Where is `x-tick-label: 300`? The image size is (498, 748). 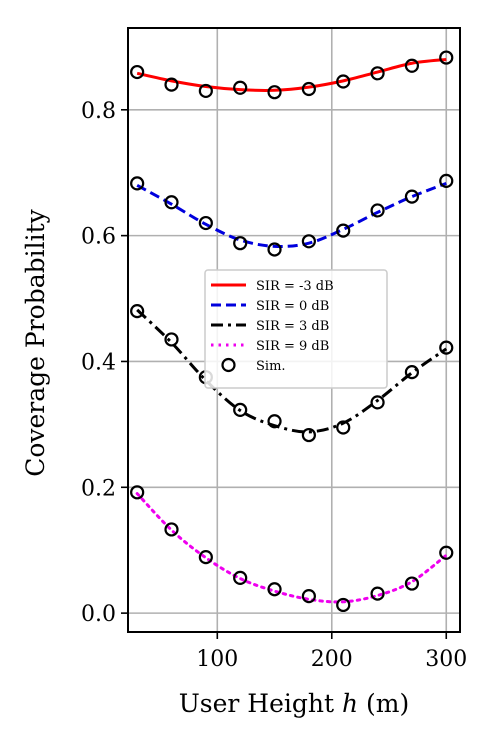 x-tick-label: 300 is located at coordinates (446, 659).